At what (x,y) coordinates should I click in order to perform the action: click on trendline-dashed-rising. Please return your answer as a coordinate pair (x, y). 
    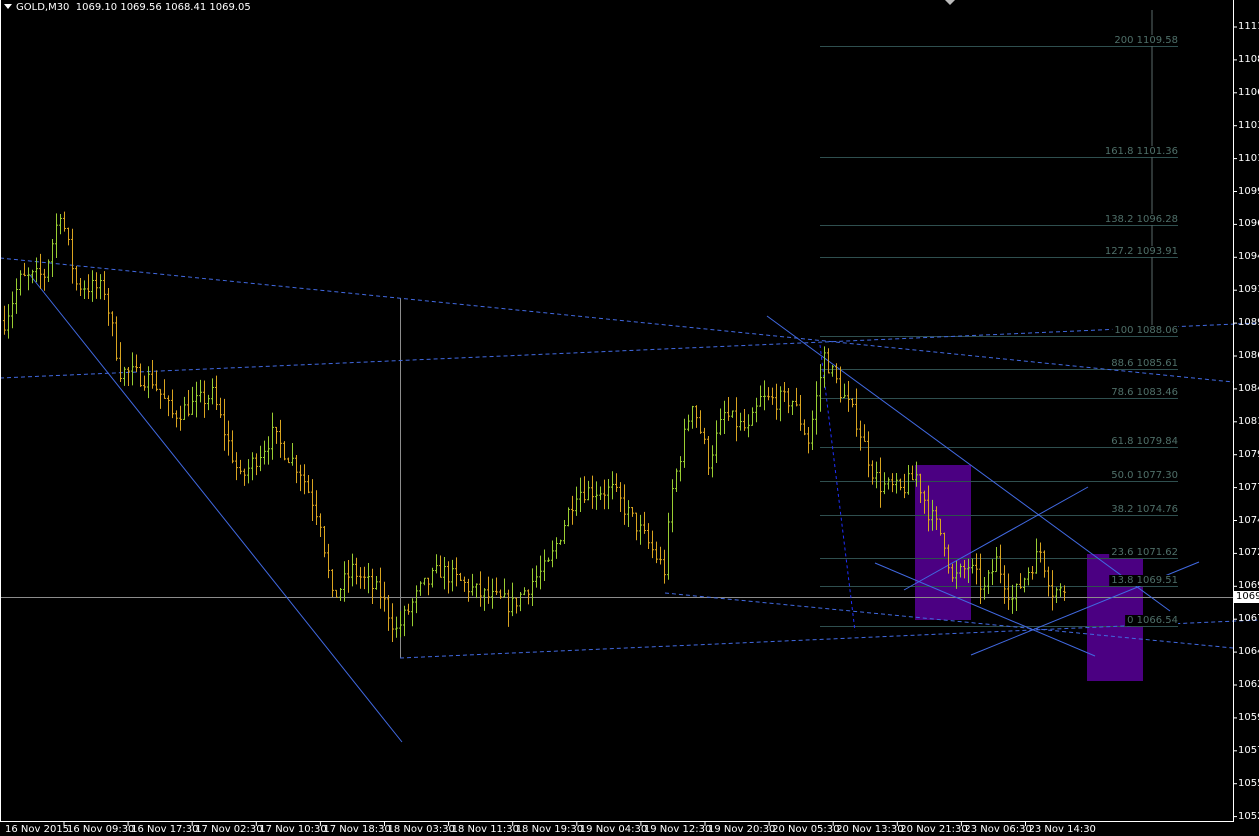
    Looking at the image, I should click on (629, 350).